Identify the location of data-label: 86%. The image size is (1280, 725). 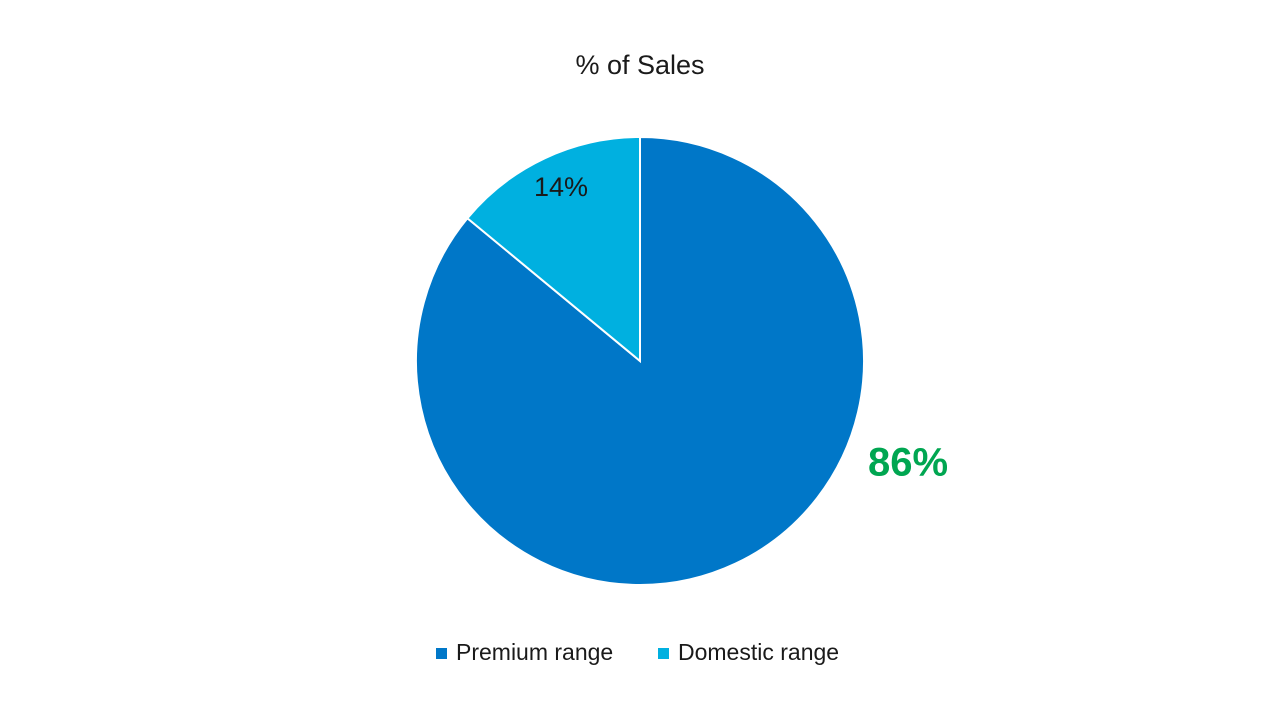
(908, 463).